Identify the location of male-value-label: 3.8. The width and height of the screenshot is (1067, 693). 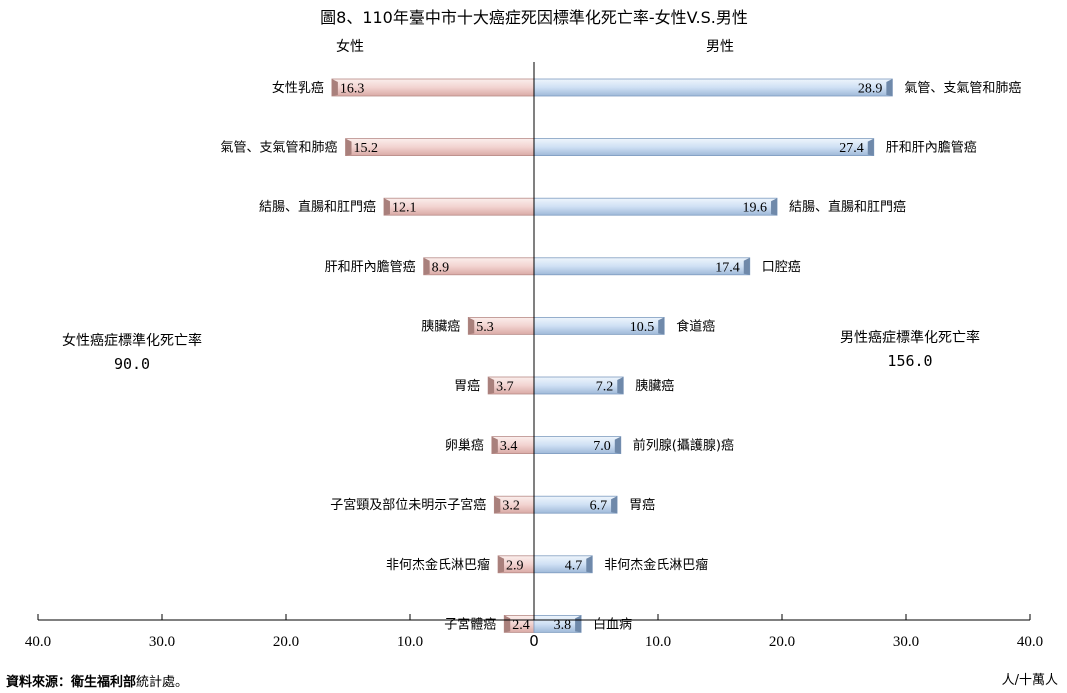
(563, 625).